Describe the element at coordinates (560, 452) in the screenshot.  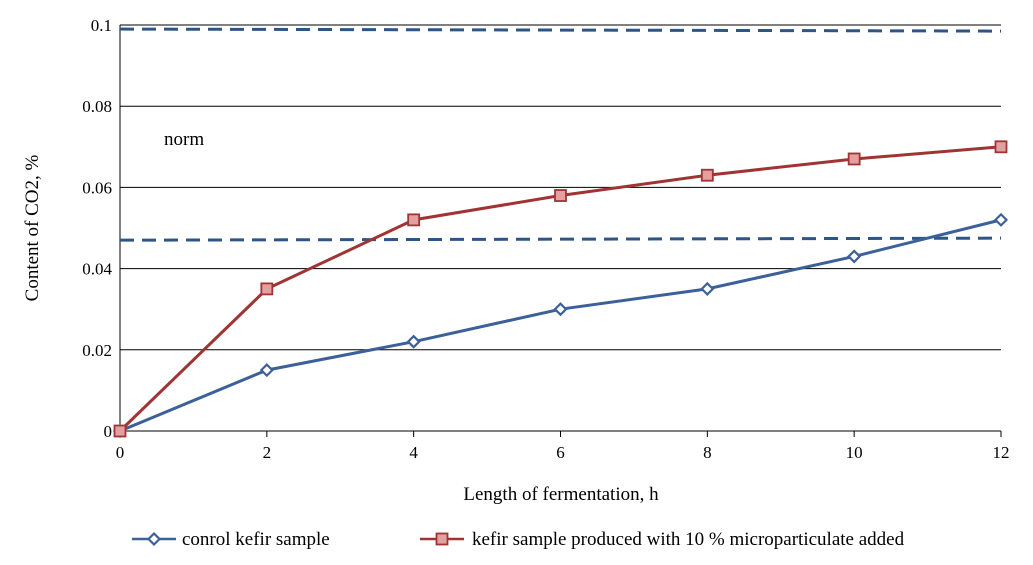
I see `x-tick-label-3: 6` at that location.